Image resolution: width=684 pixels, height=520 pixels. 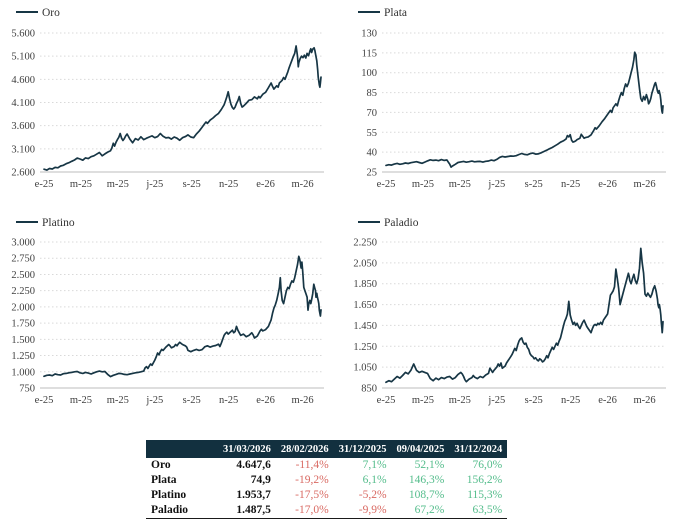 I want to click on table-row: Paladio 1.487,5 -17,0% -9,9% 67,2% 63,5%, so click(x=327, y=511).